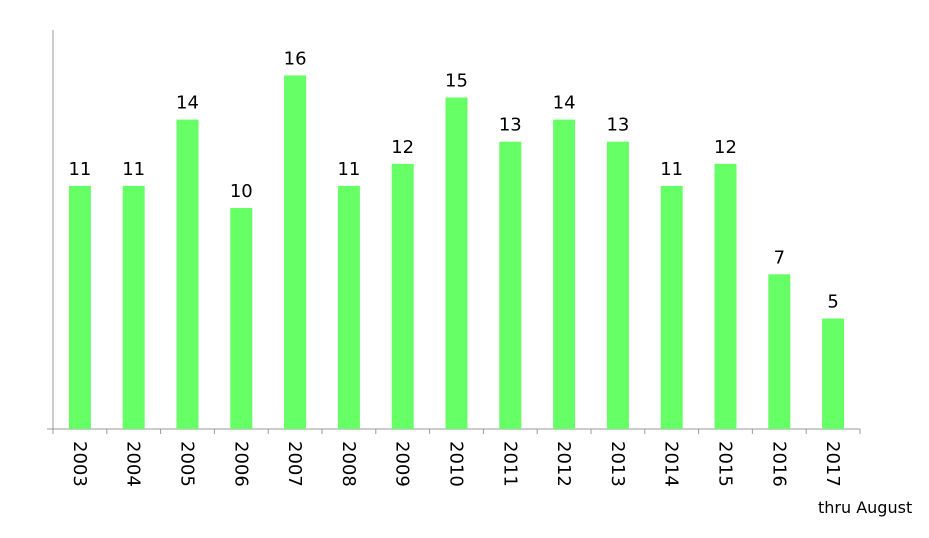 The image size is (929, 538). Describe the element at coordinates (187, 274) in the screenshot. I see `bar-2005` at that location.